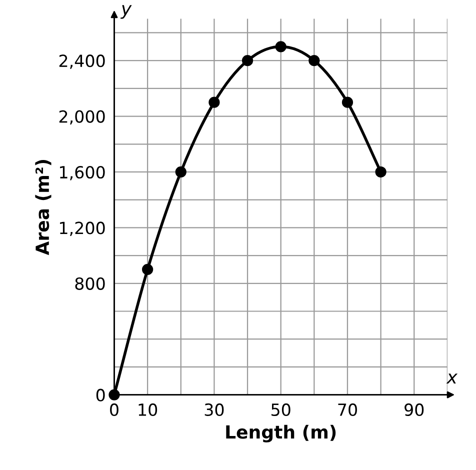 This screenshot has width=476, height=470. I want to click on x-tick-label: 0, so click(114, 409).